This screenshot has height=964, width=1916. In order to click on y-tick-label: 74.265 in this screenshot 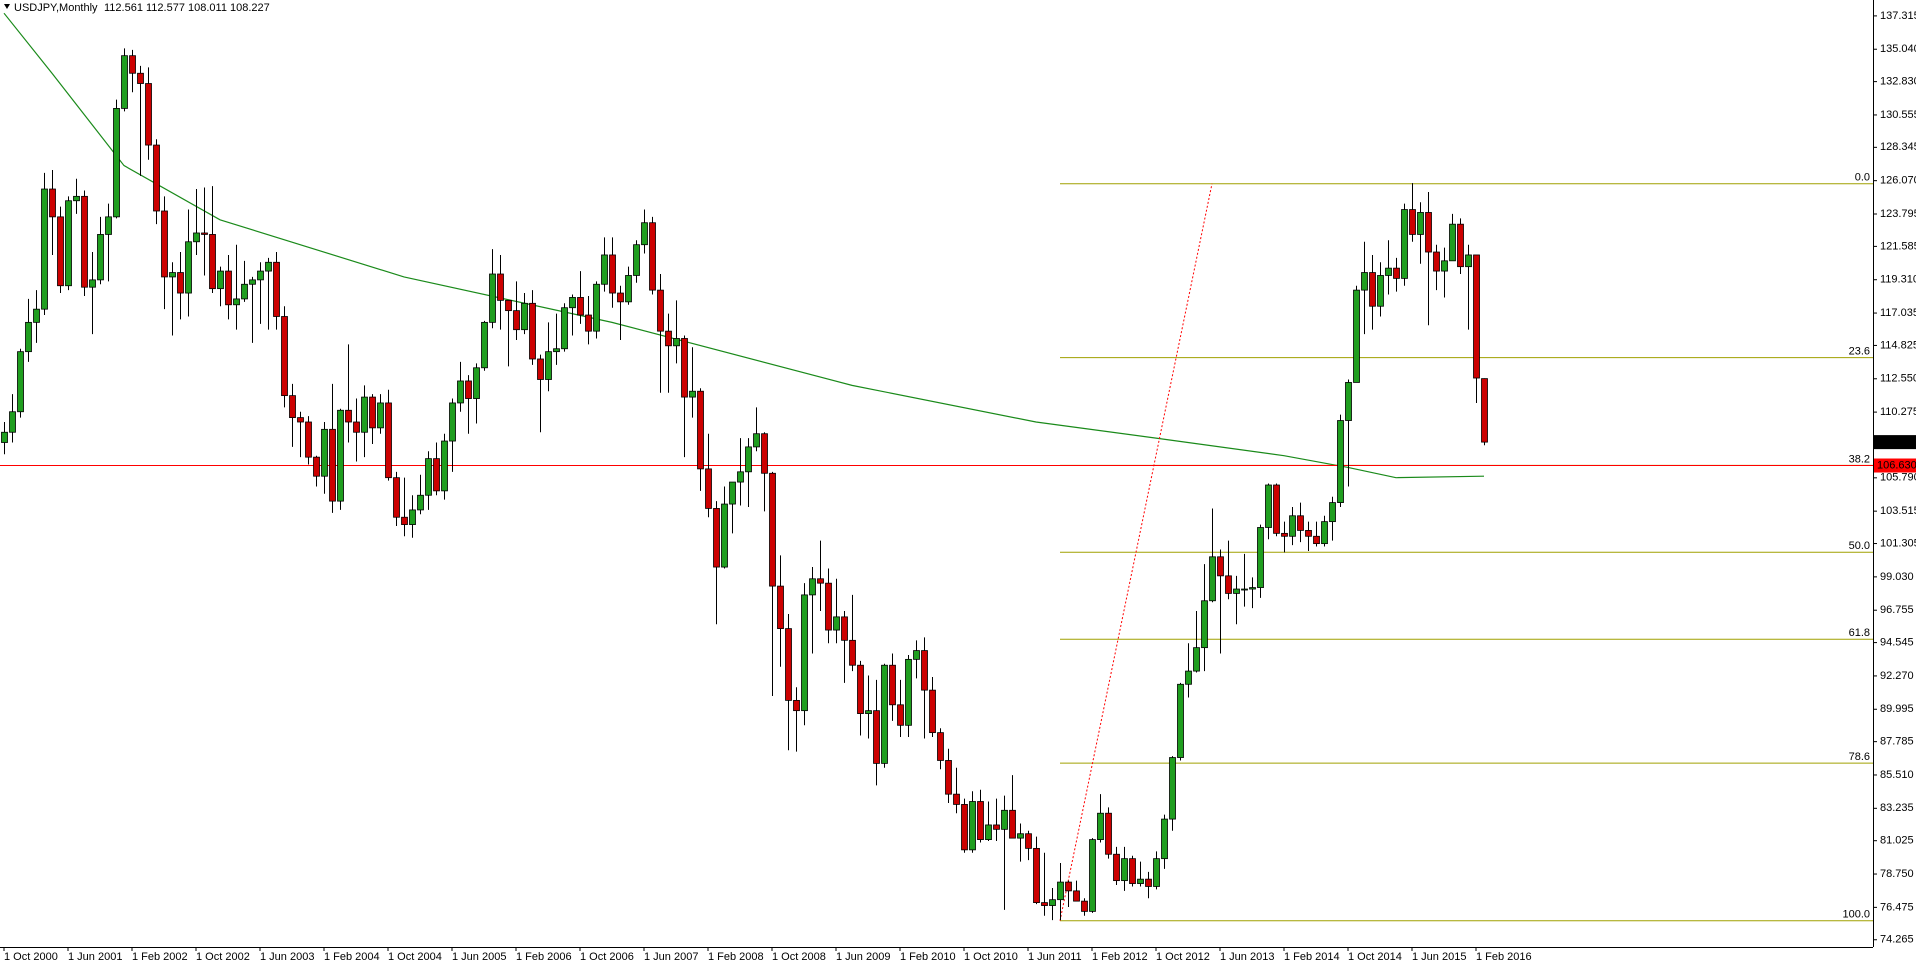, I will do `click(1897, 940)`.